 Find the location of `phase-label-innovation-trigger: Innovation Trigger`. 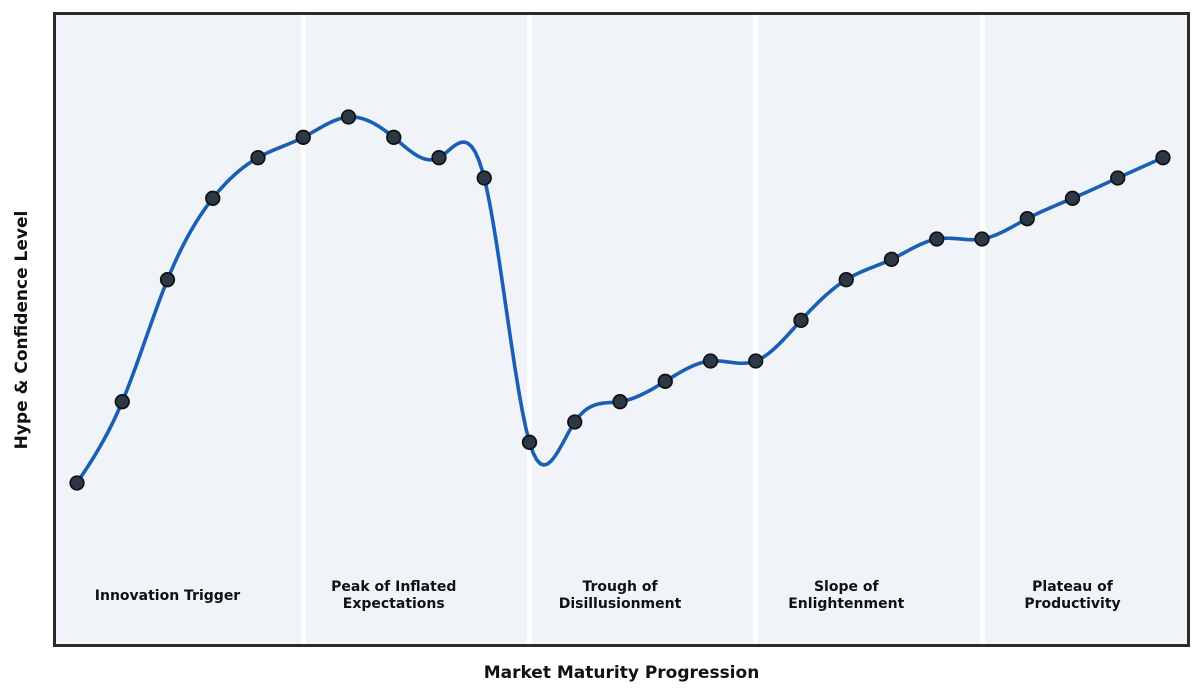

phase-label-innovation-trigger: Innovation Trigger is located at coordinates (167, 595).